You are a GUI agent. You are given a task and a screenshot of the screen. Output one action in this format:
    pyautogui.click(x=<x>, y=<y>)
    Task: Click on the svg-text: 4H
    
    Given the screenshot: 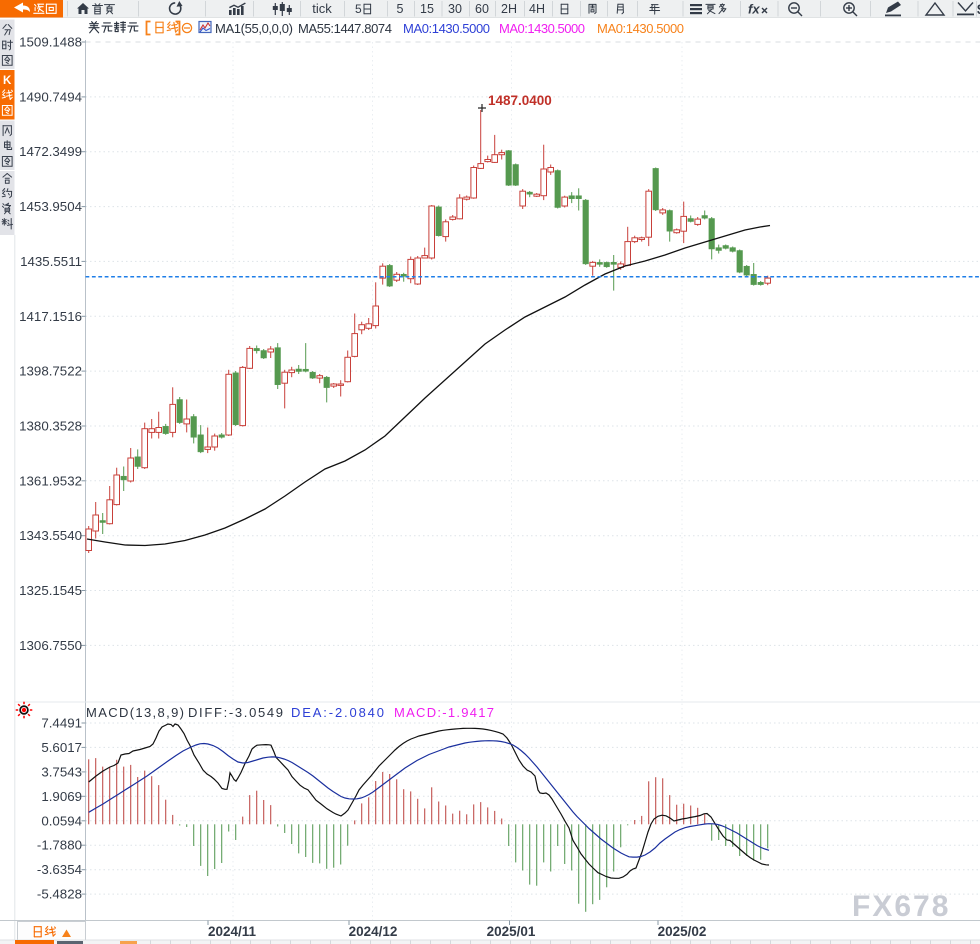 What is the action you would take?
    pyautogui.click(x=537, y=9)
    